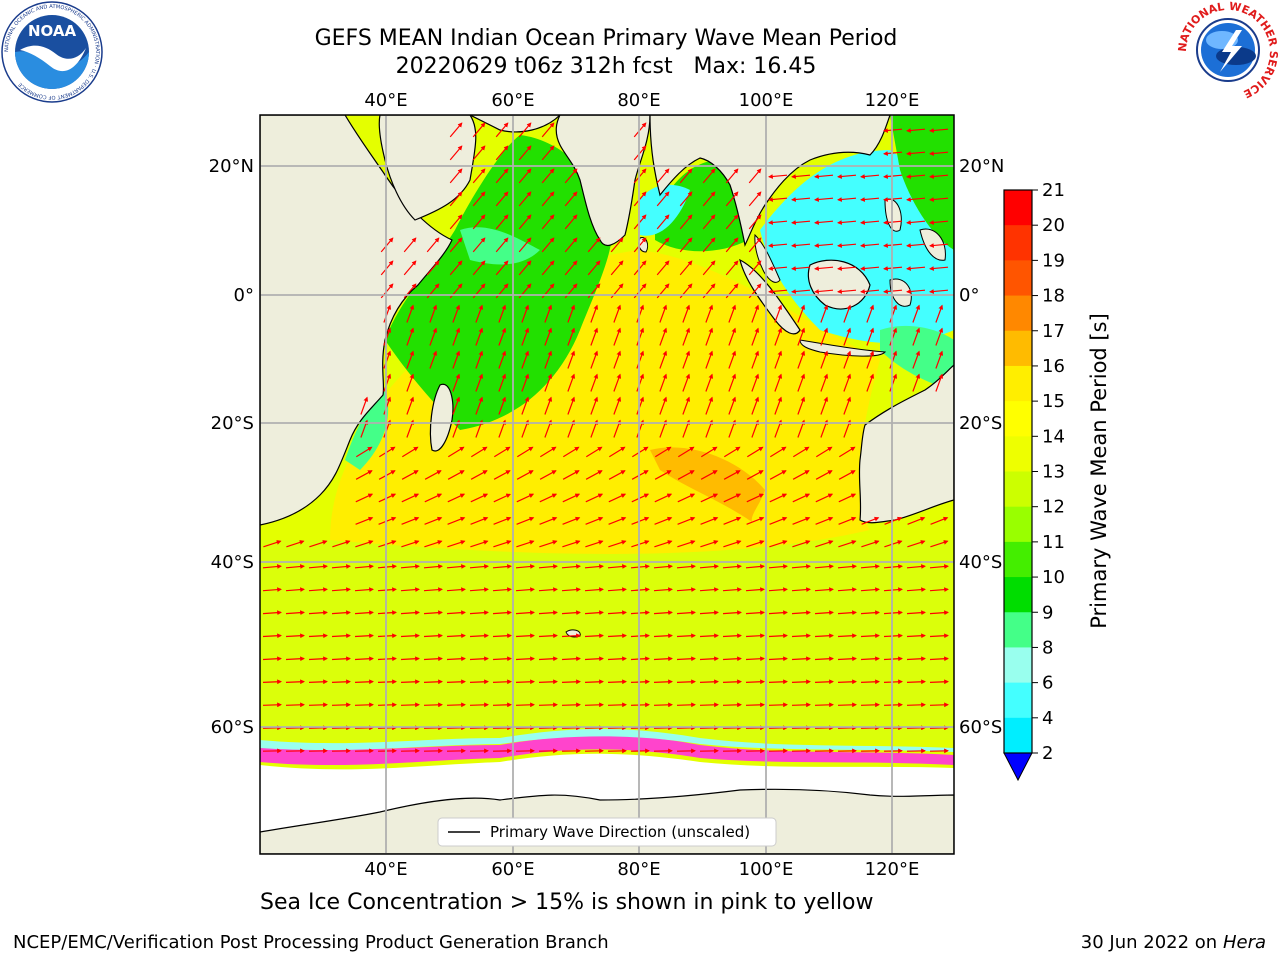 This screenshot has height=960, width=1280. What do you see at coordinates (1047, 612) in the screenshot?
I see `colorbar-tick-label: 9` at bounding box center [1047, 612].